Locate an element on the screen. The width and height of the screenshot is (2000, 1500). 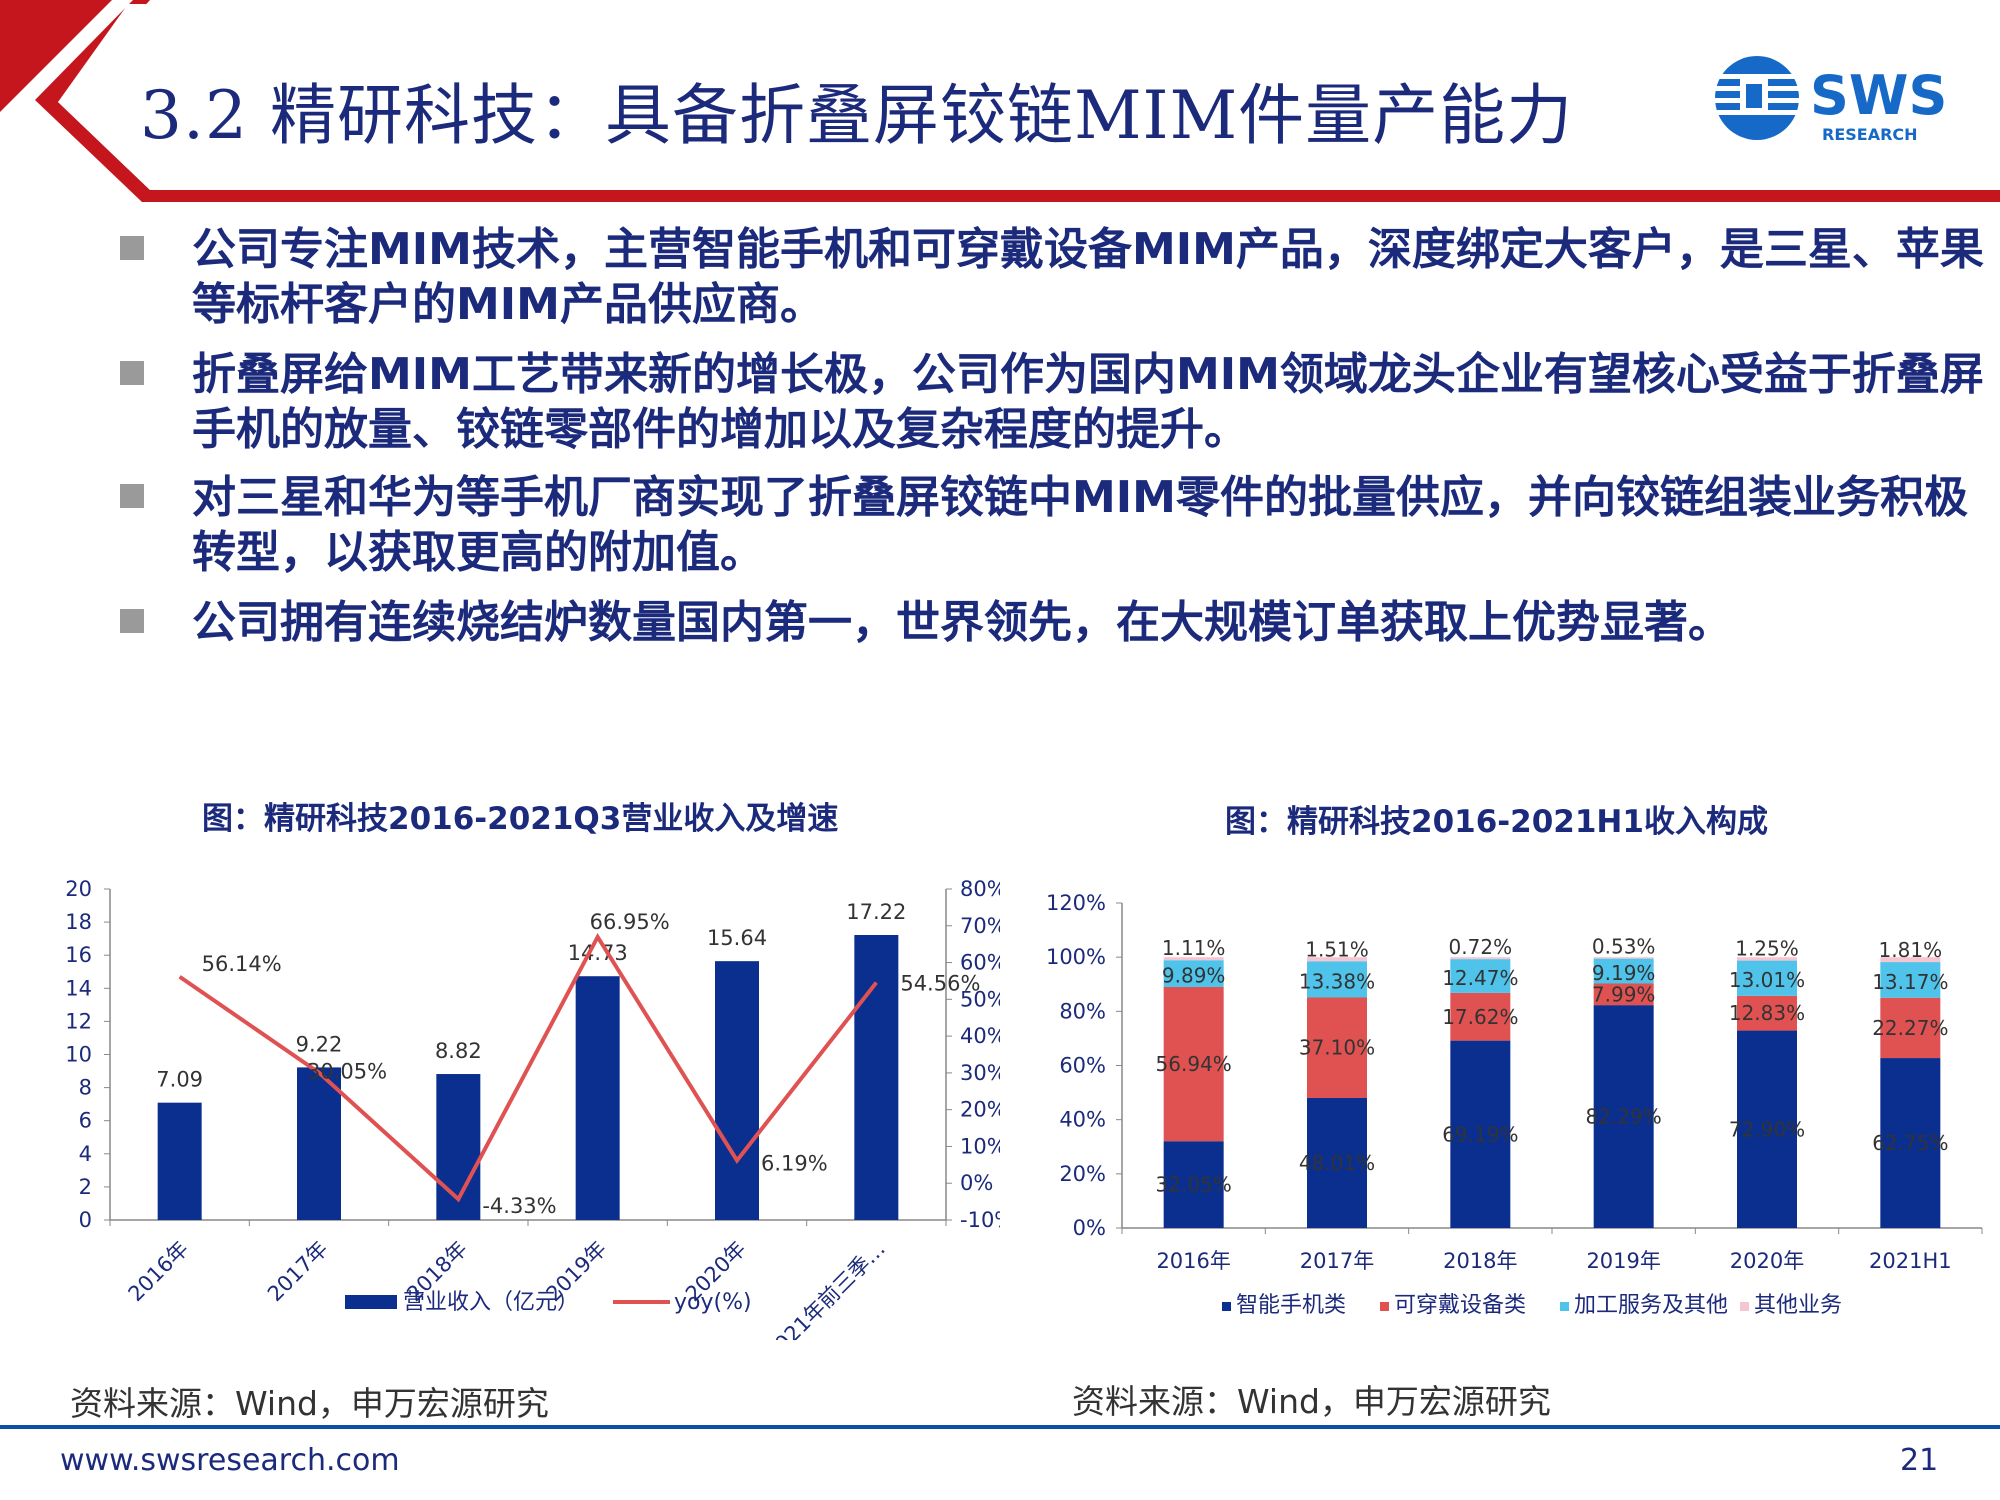
slide-header: 3.2 精研科技：具备折叠屏铰链MIM件量产能力 SWS RESEARCH is located at coordinates (1000, 102).